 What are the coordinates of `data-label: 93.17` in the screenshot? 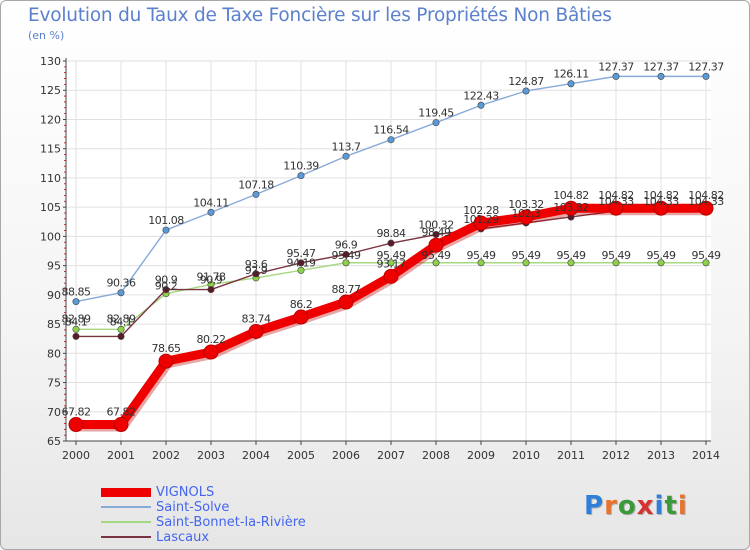 It's located at (391, 263).